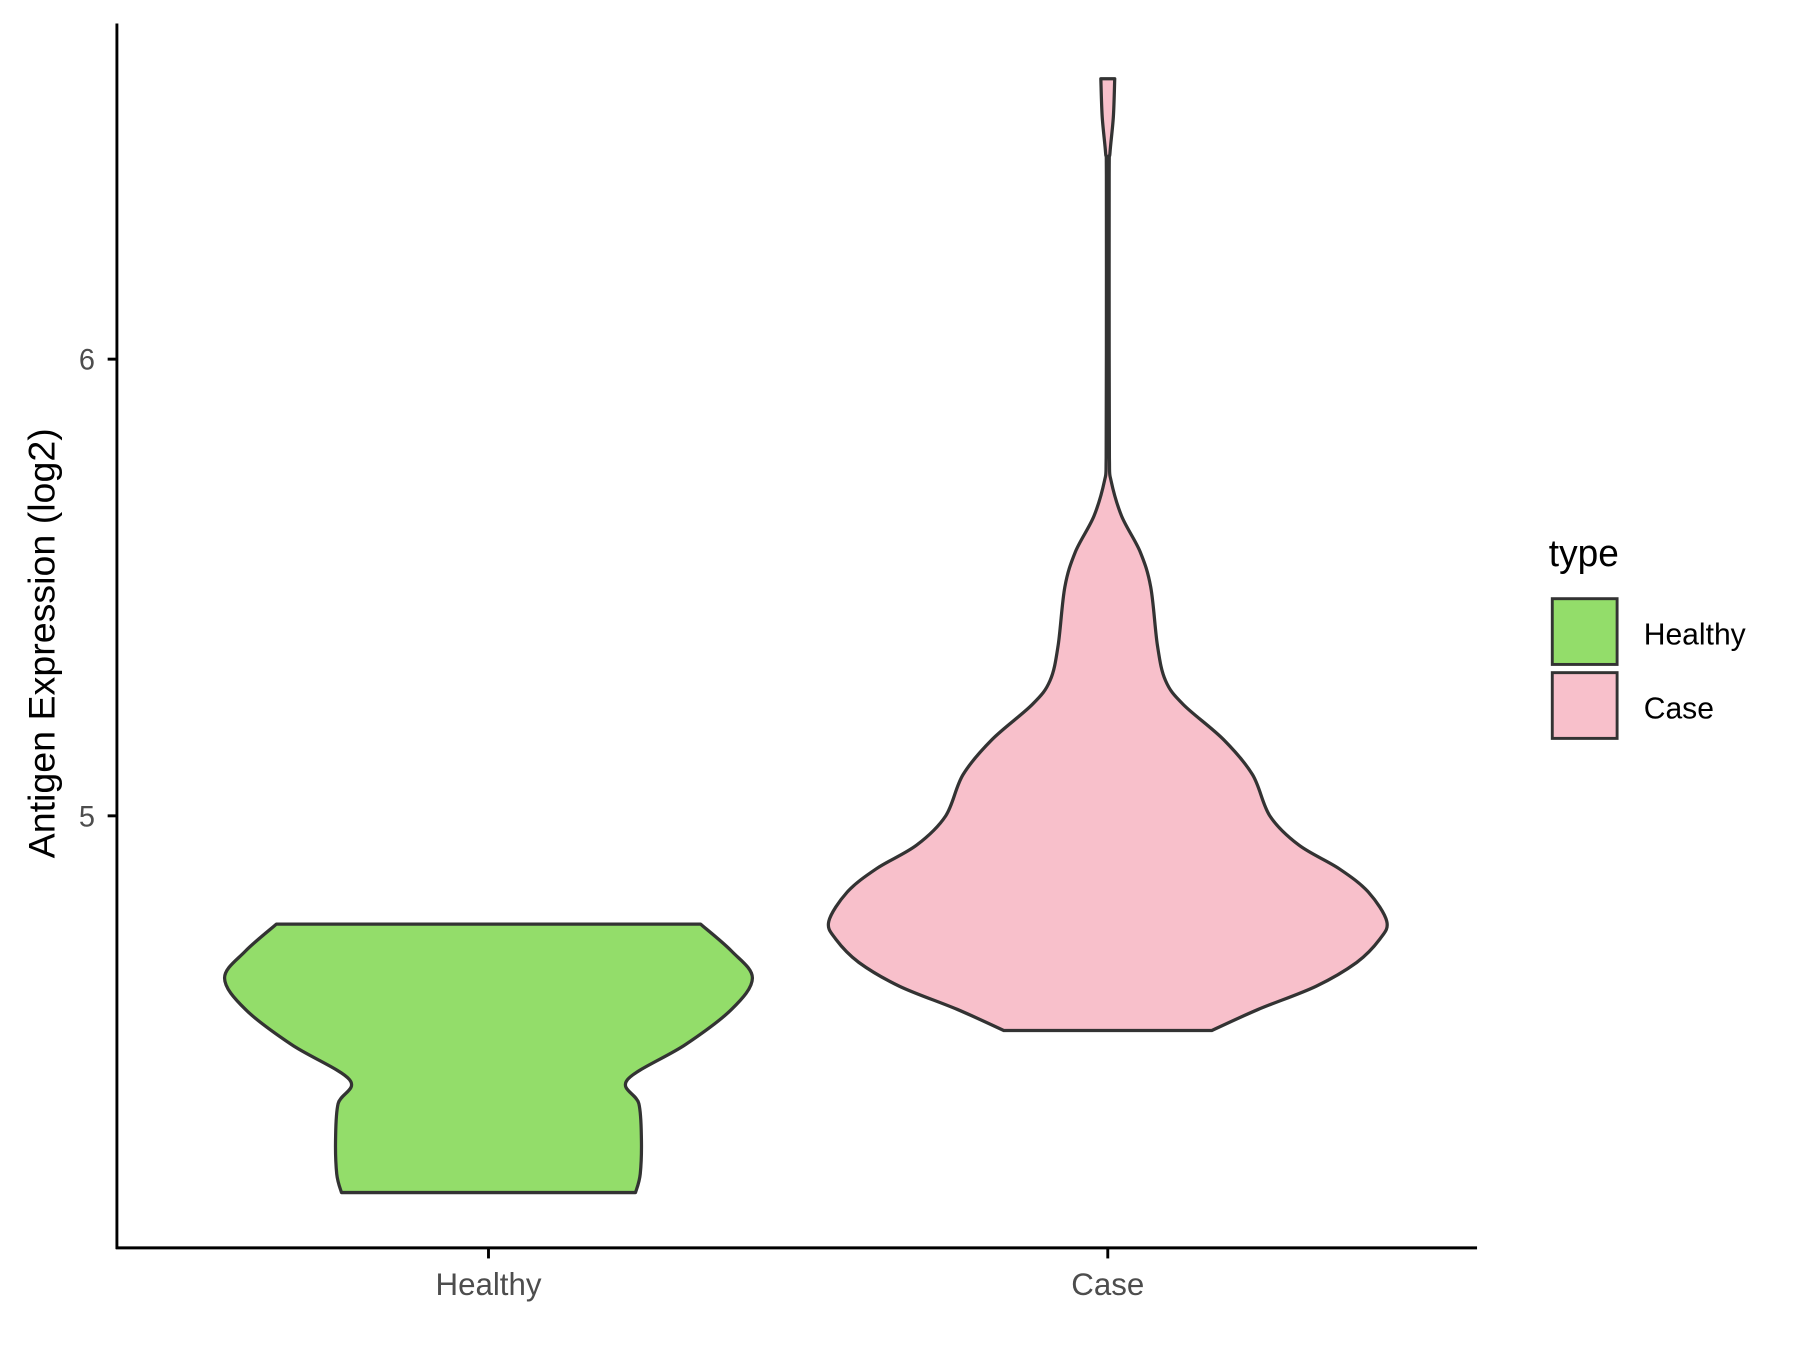 This screenshot has height=1350, width=1800. I want to click on x-ticks: Healthy Case, so click(790, 1274).